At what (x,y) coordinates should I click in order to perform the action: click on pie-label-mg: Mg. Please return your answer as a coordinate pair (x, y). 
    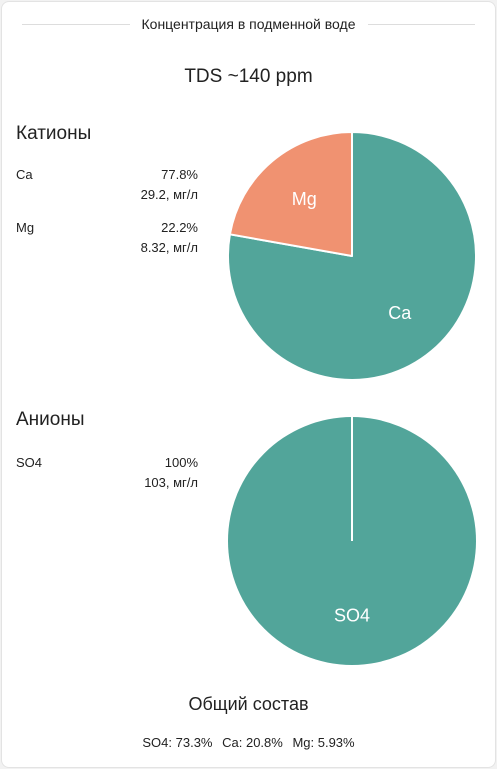
    Looking at the image, I should click on (304, 199).